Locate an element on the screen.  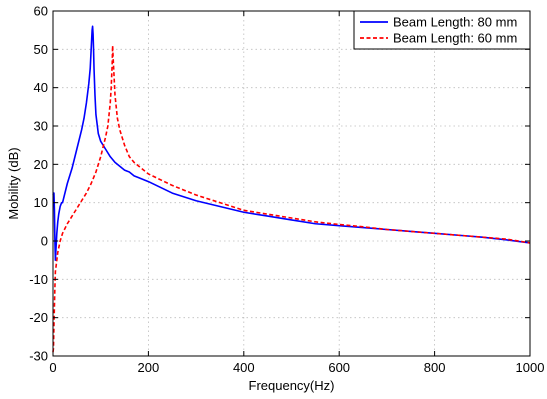
x-tick-label: 400 is located at coordinates (244, 367).